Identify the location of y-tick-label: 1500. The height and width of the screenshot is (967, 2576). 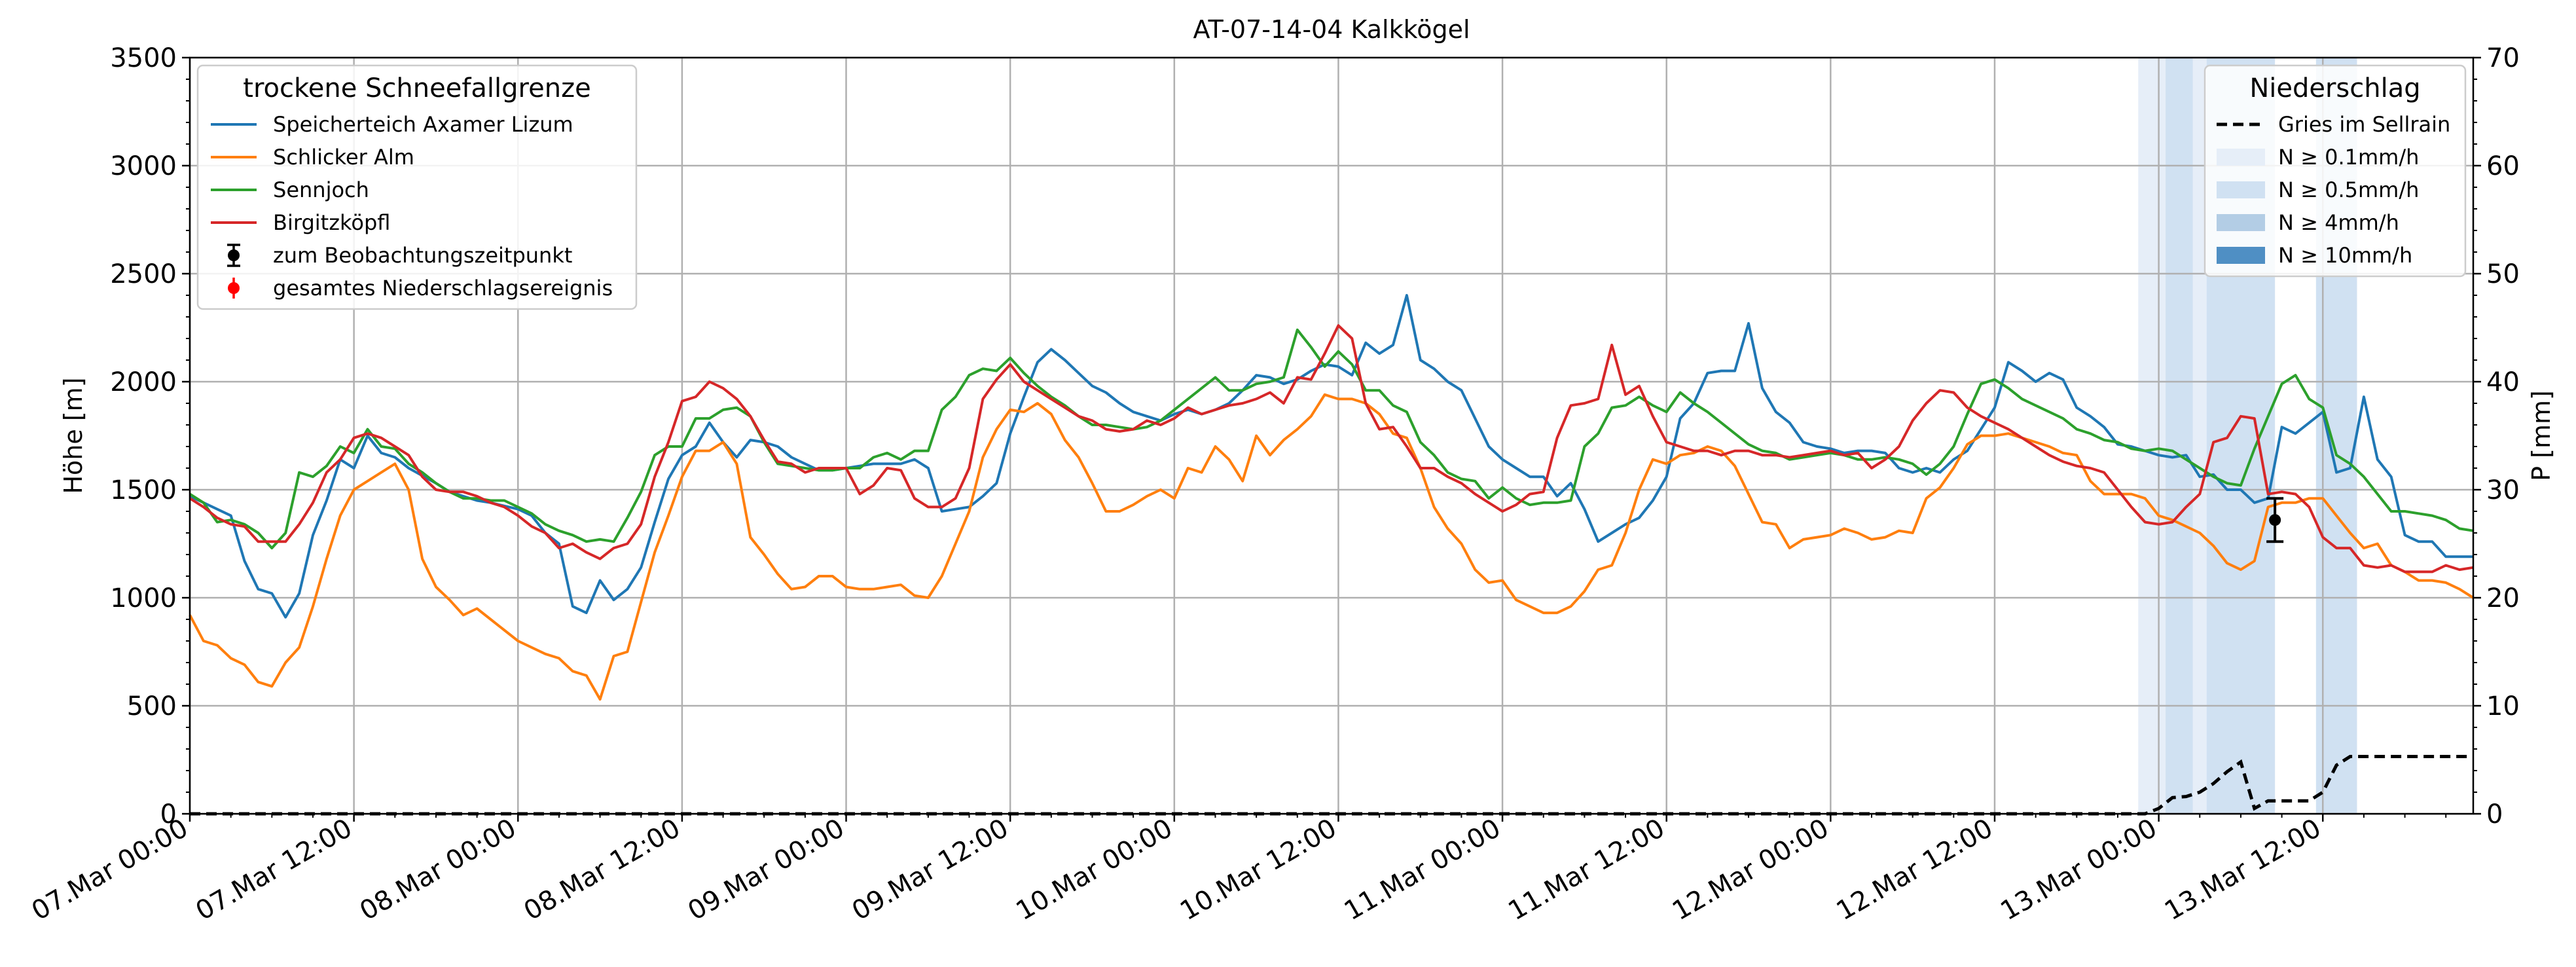
(143, 490).